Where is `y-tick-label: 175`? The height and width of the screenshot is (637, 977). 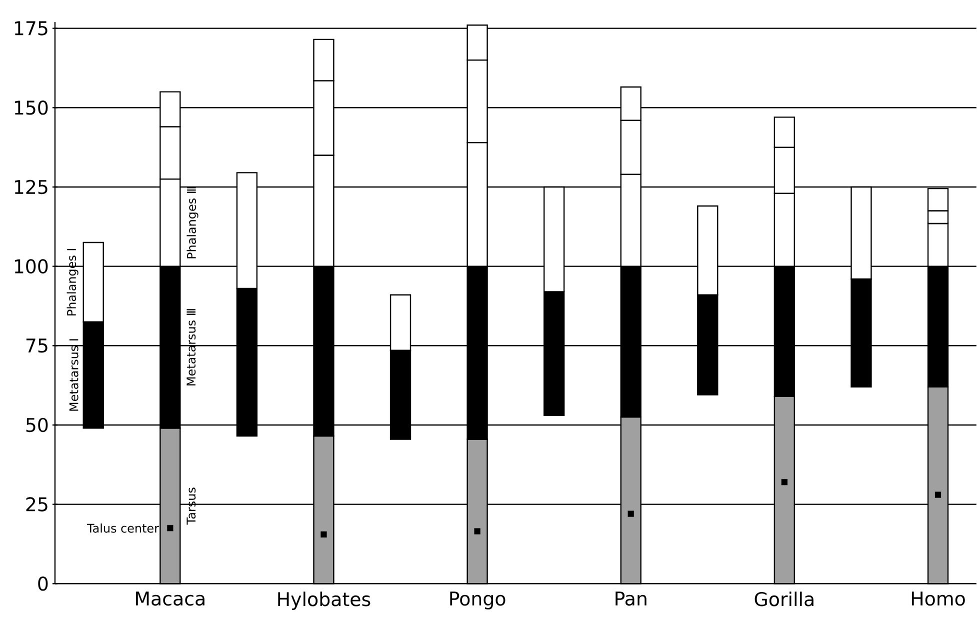
y-tick-label: 175 is located at coordinates (31, 29).